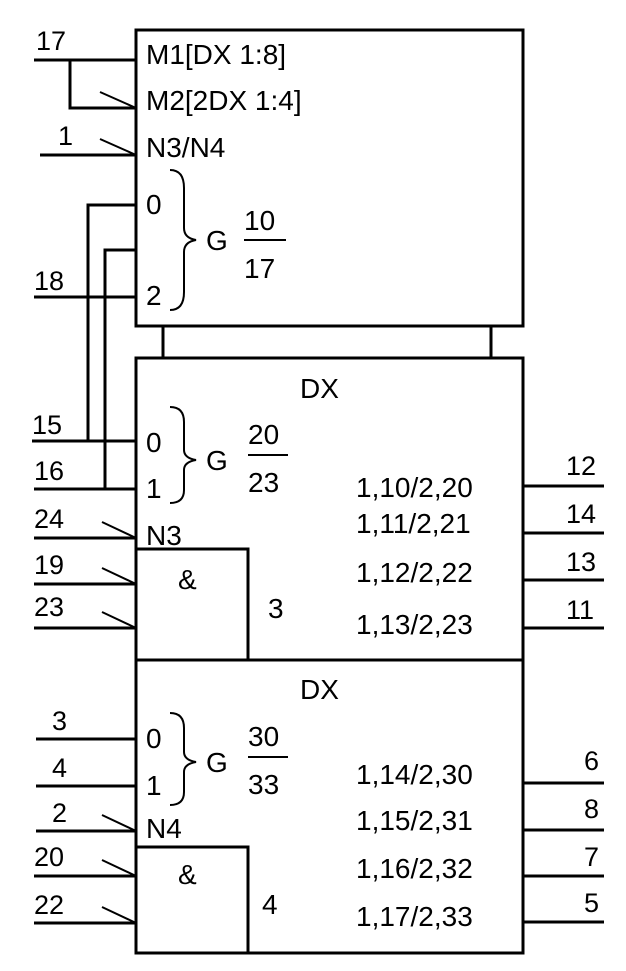 This screenshot has height=971, width=626. What do you see at coordinates (119, 576) in the screenshot?
I see `pin-19-dynamic-indicator` at bounding box center [119, 576].